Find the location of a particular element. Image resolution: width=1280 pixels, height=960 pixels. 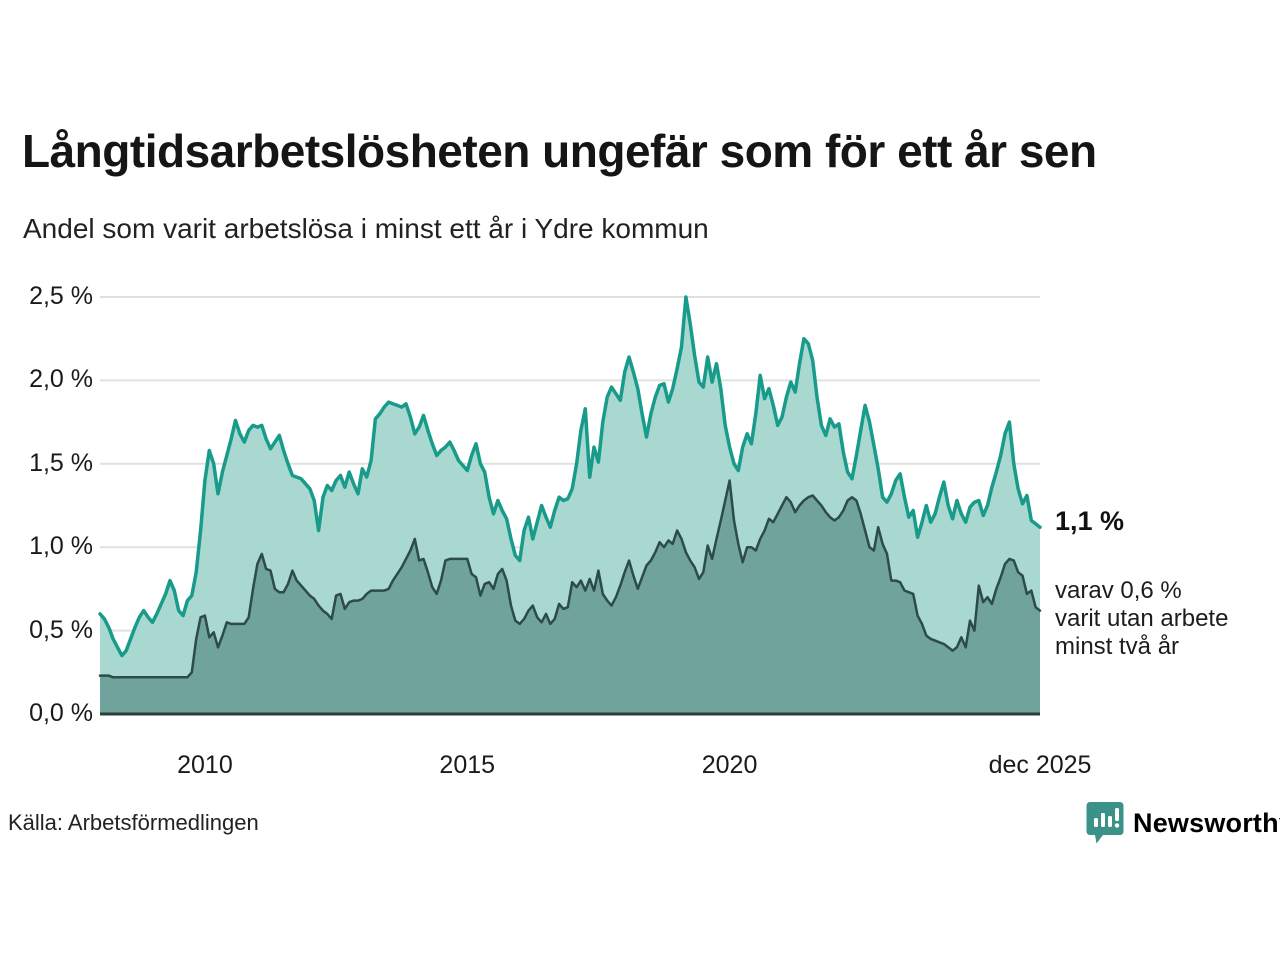

y-axis-label: 0,5 % is located at coordinates (61, 629).